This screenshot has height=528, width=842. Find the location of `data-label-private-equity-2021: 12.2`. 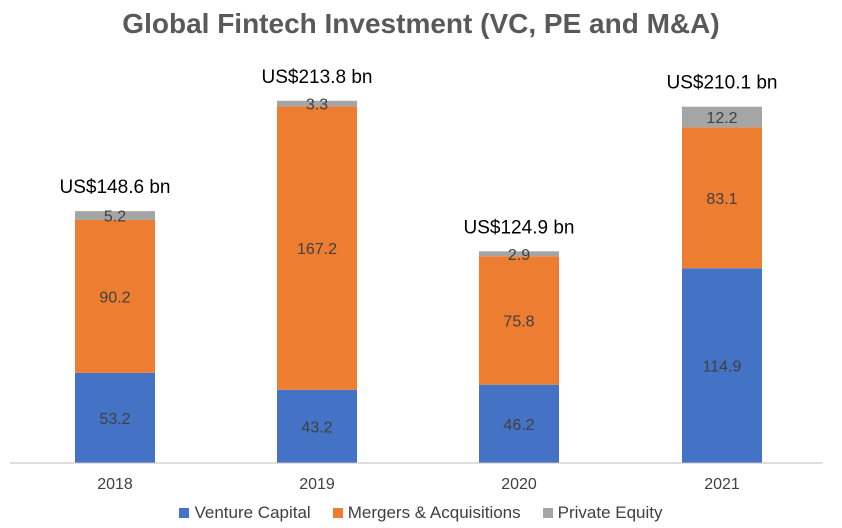

data-label-private-equity-2021: 12.2 is located at coordinates (721, 118).